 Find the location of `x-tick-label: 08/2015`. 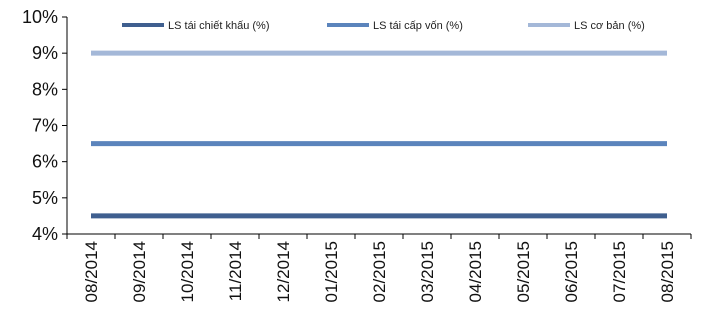

x-tick-label: 08/2015 is located at coordinates (667, 271).